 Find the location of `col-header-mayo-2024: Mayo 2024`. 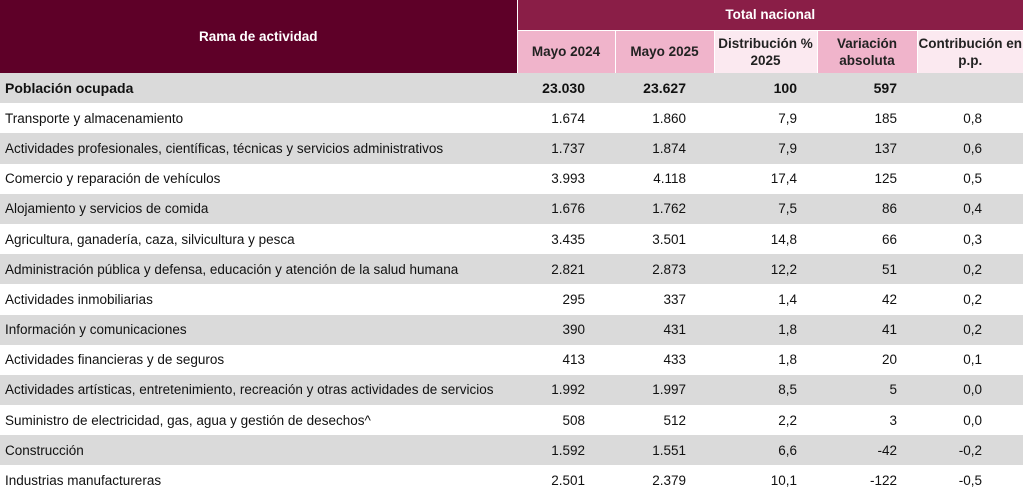

col-header-mayo-2024: Mayo 2024 is located at coordinates (566, 51).